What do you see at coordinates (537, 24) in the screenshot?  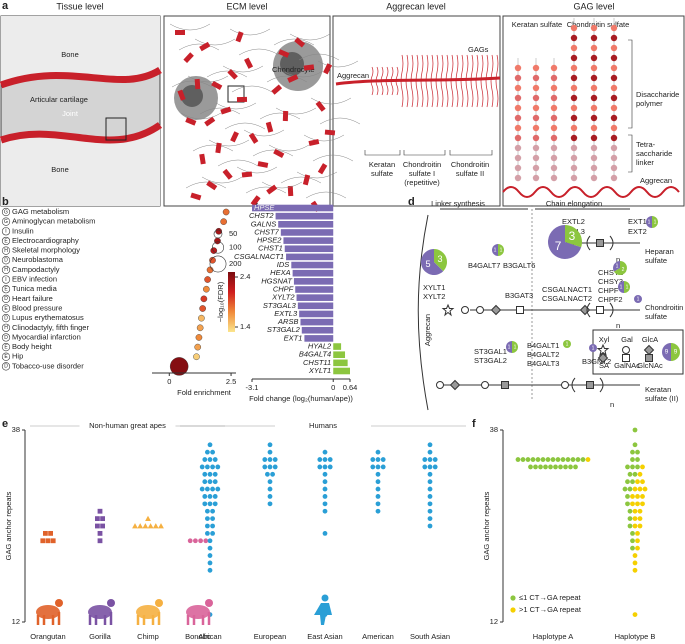 I see `label: Keratan sulfate` at bounding box center [537, 24].